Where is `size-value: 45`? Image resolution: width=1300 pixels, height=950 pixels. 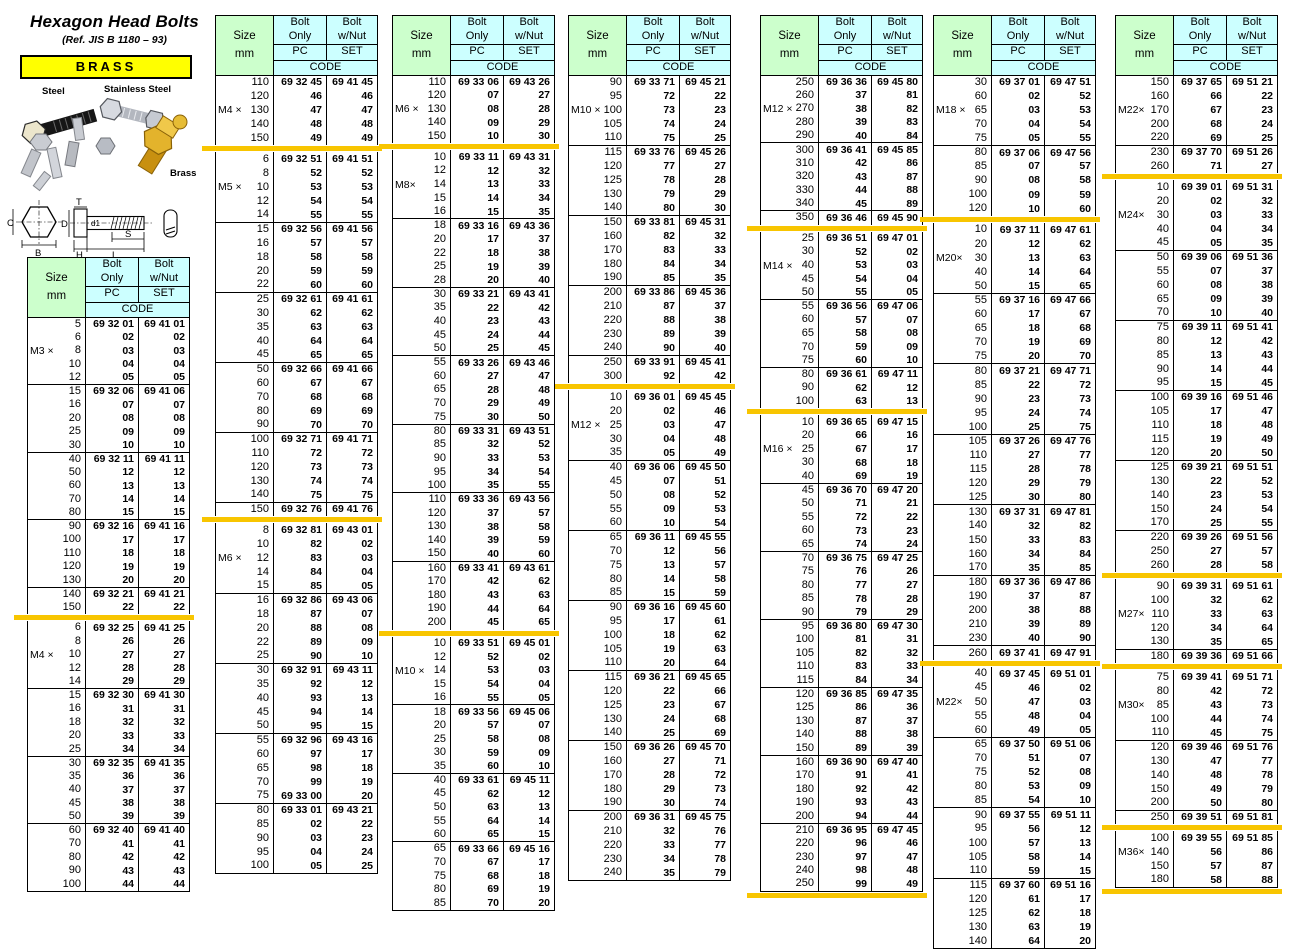 size-value: 45 is located at coordinates (439, 793).